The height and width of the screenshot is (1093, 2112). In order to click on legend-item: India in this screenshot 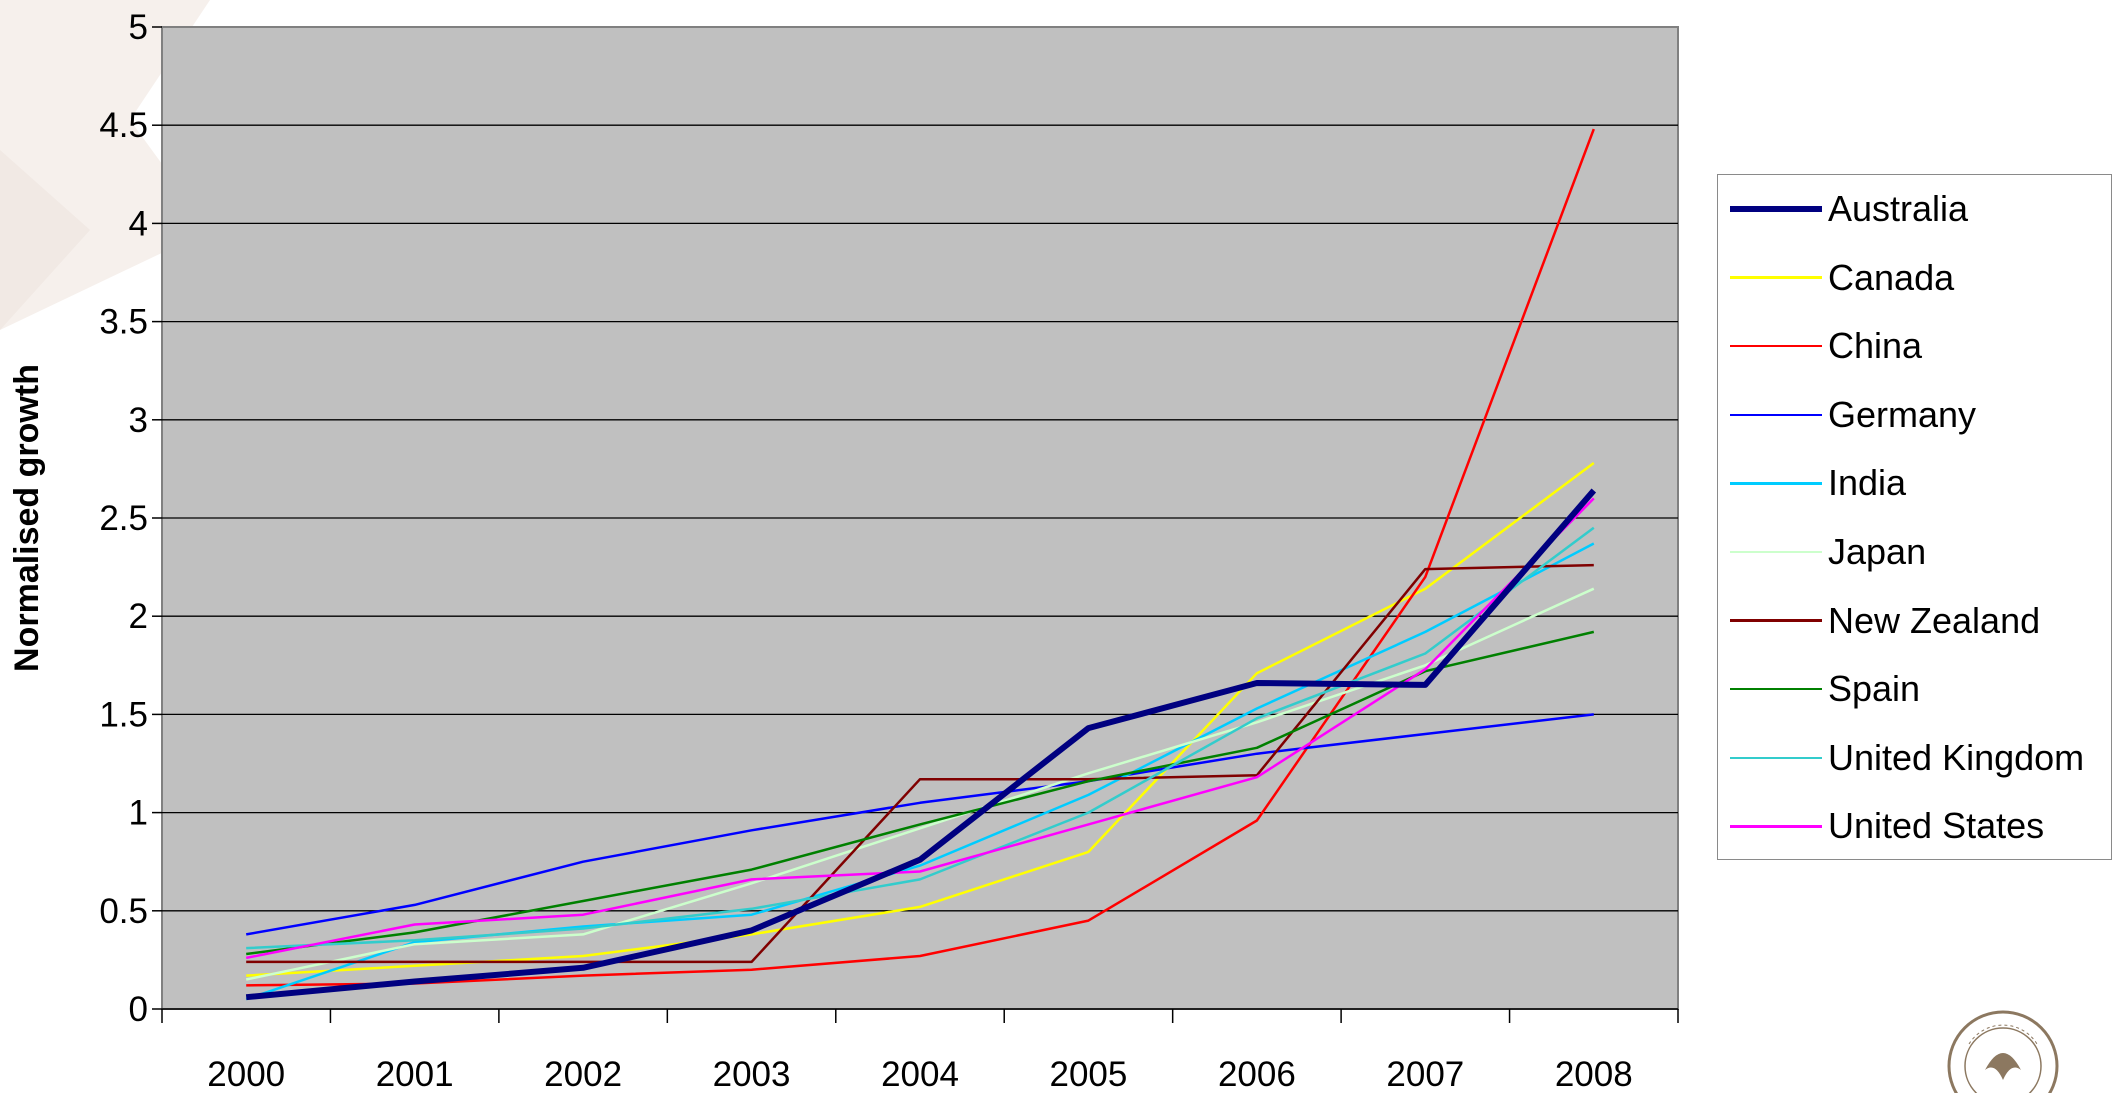, I will do `click(1812, 483)`.